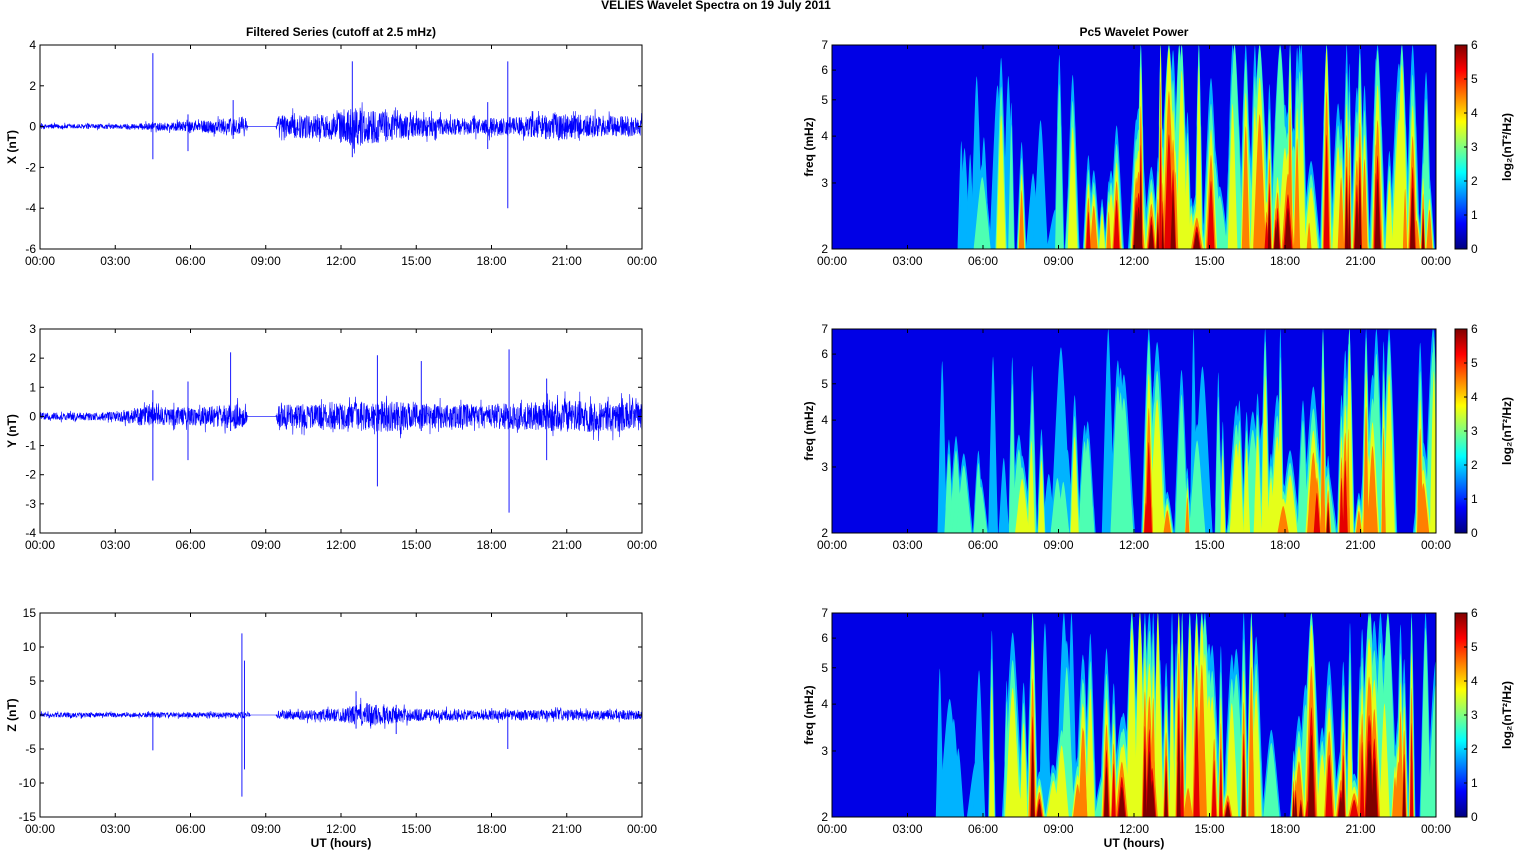  I want to click on series-x-ytick-label: 2, so click(32, 86).